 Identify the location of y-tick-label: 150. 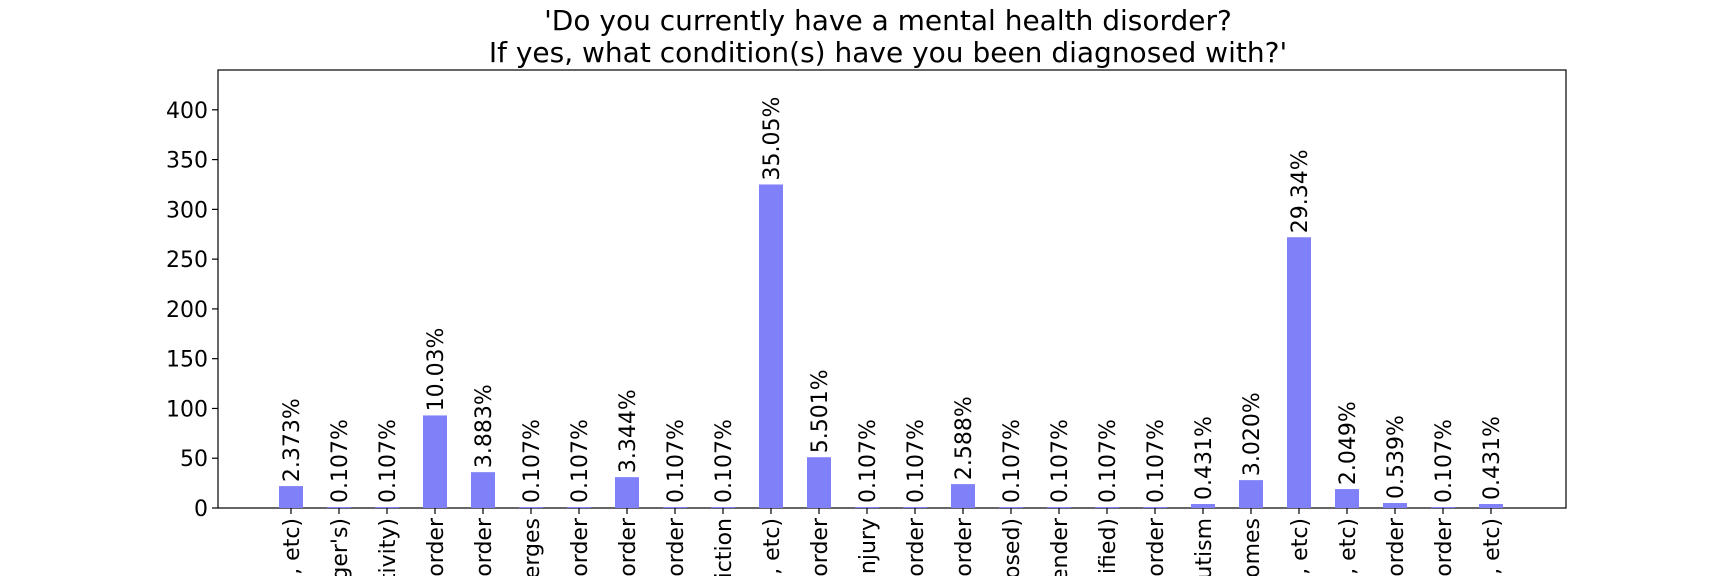
(187, 360).